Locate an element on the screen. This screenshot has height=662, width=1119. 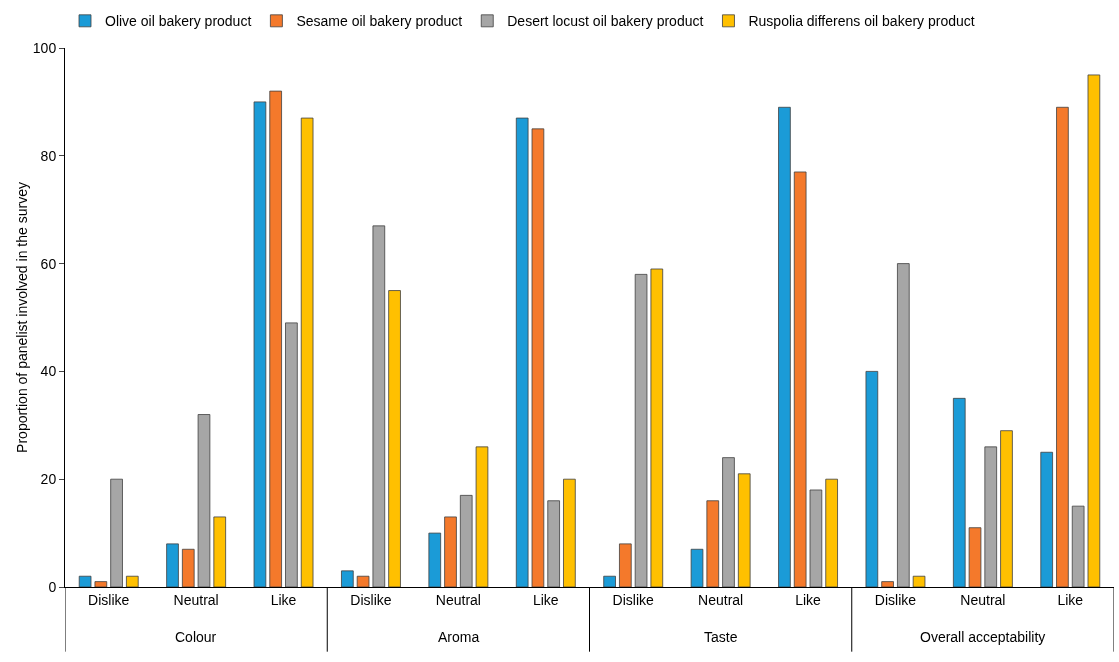
y-tick-label: 100 is located at coordinates (44, 47).